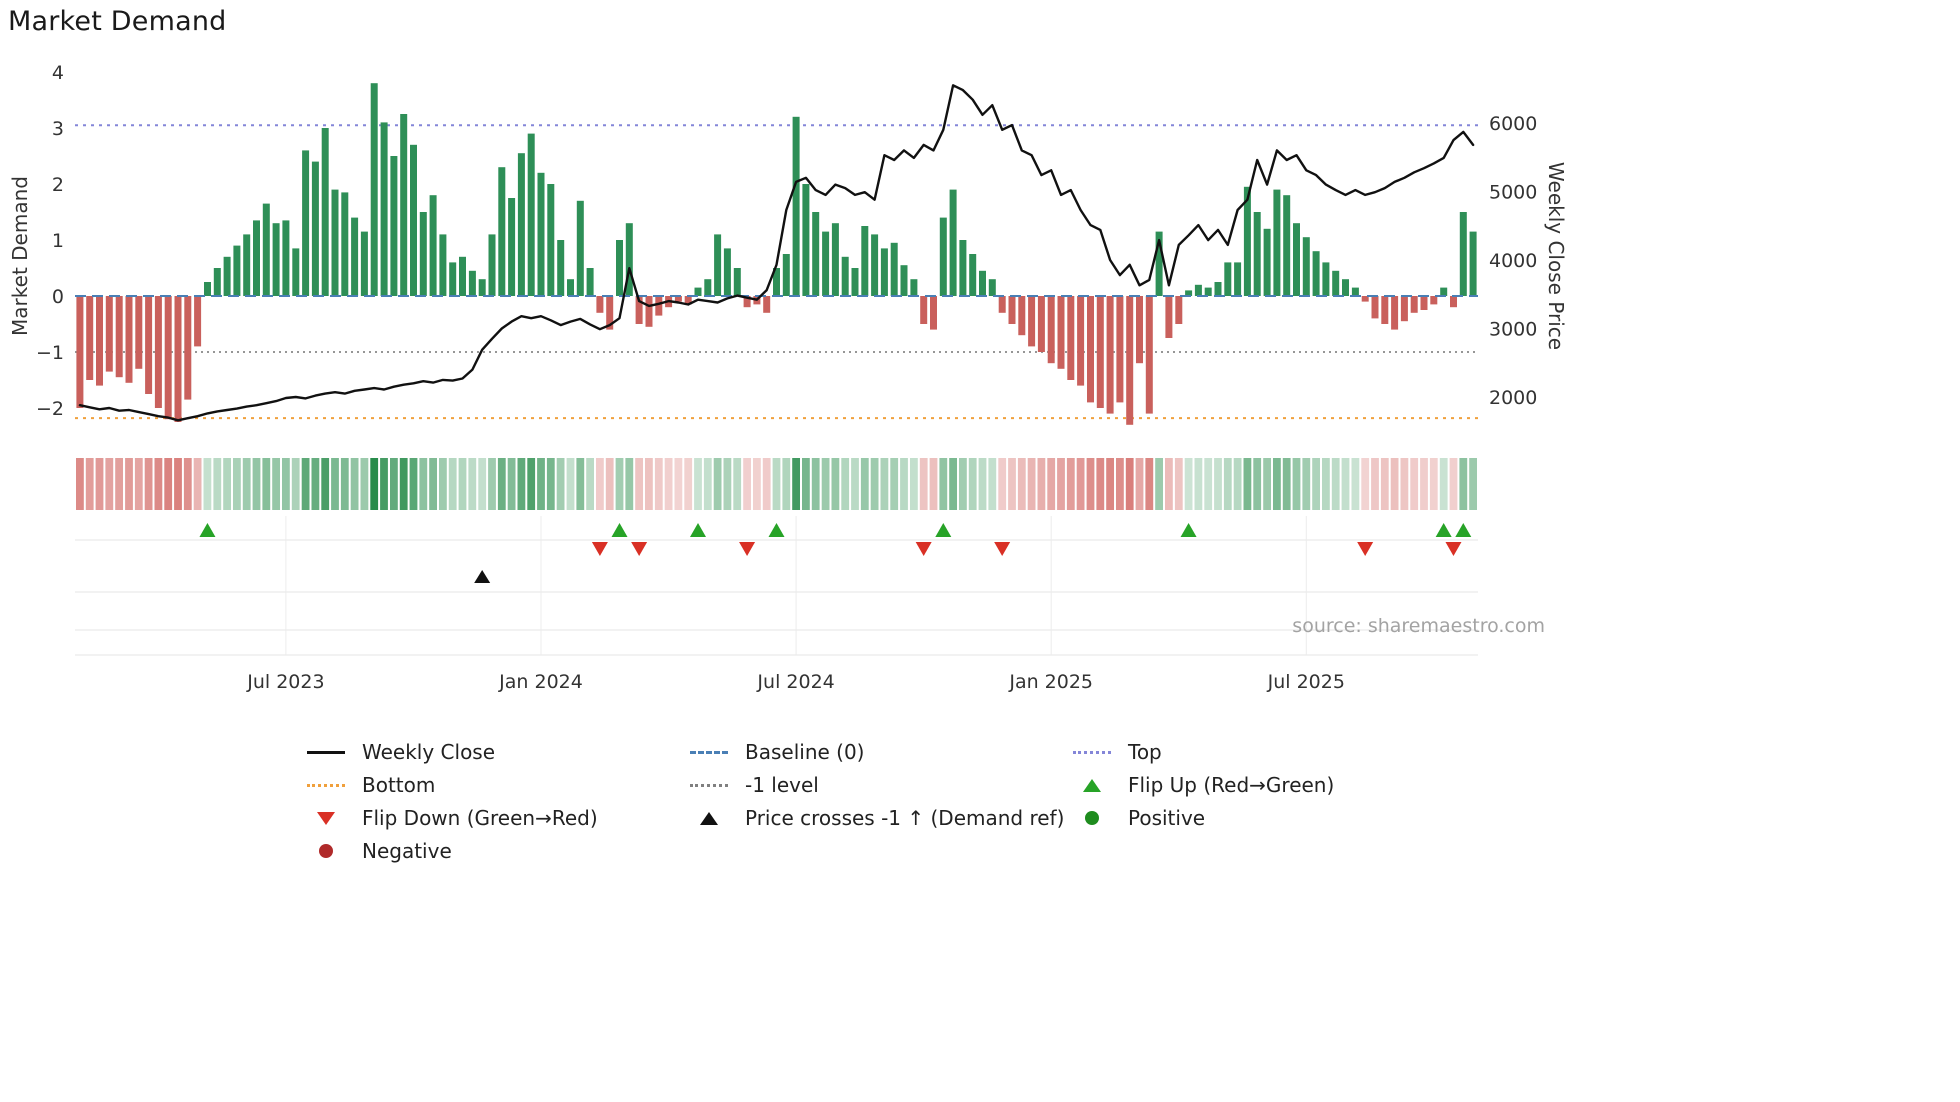  Describe the element at coordinates (1556, 256) in the screenshot. I see `right-axis-title: Weekly Close Price` at that location.